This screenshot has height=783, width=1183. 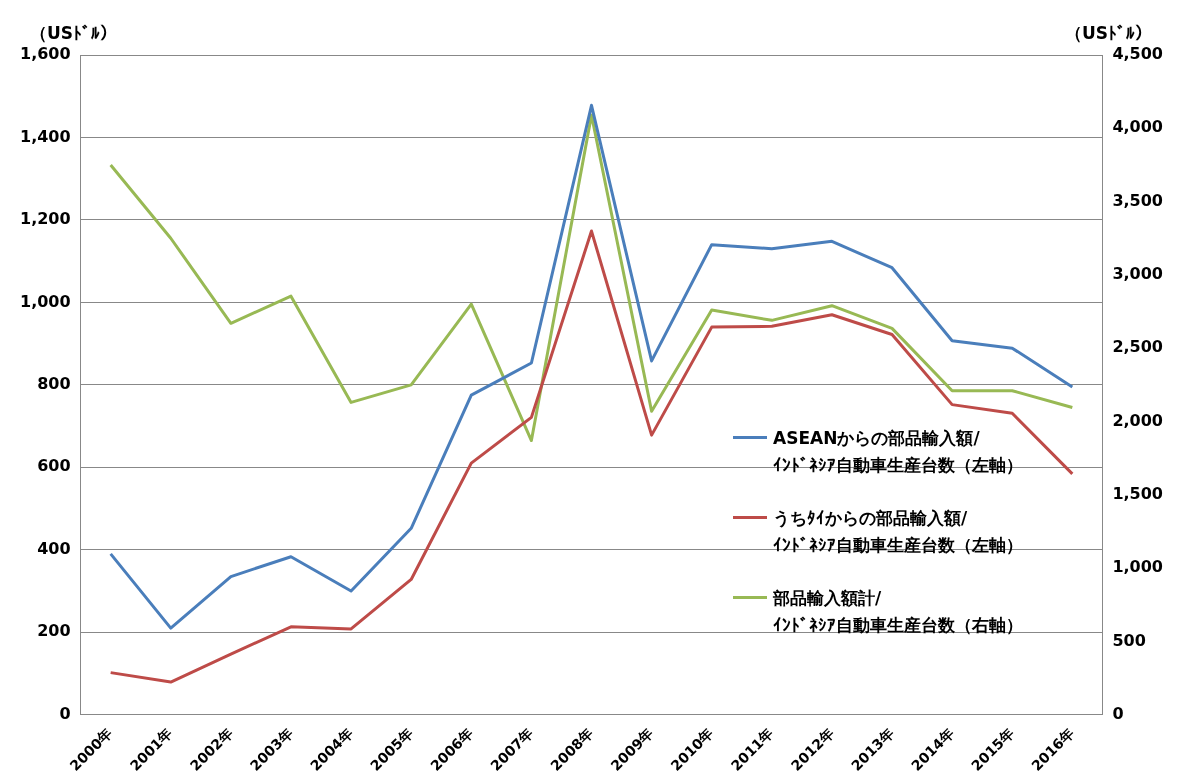 I want to click on y2-tick-label: 500, so click(x=1129, y=640).